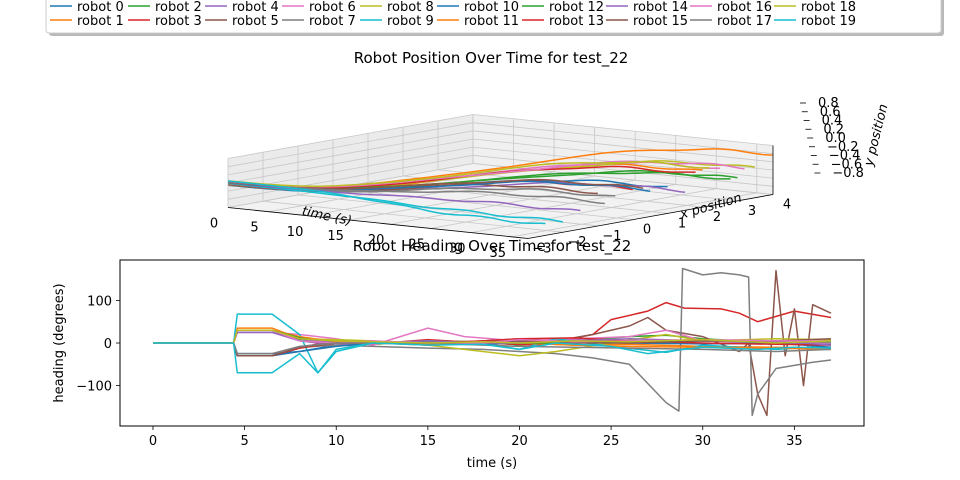 This screenshot has width=960, height=480. What do you see at coordinates (335, 236) in the screenshot?
I see `time-tick-label: 15` at bounding box center [335, 236].